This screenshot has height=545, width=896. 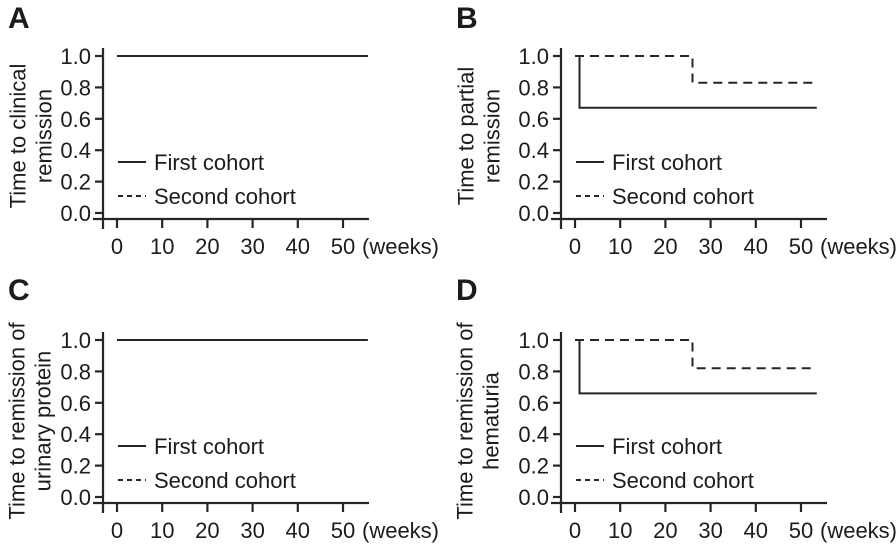 What do you see at coordinates (467, 290) in the screenshot?
I see `panel-letter: D` at bounding box center [467, 290].